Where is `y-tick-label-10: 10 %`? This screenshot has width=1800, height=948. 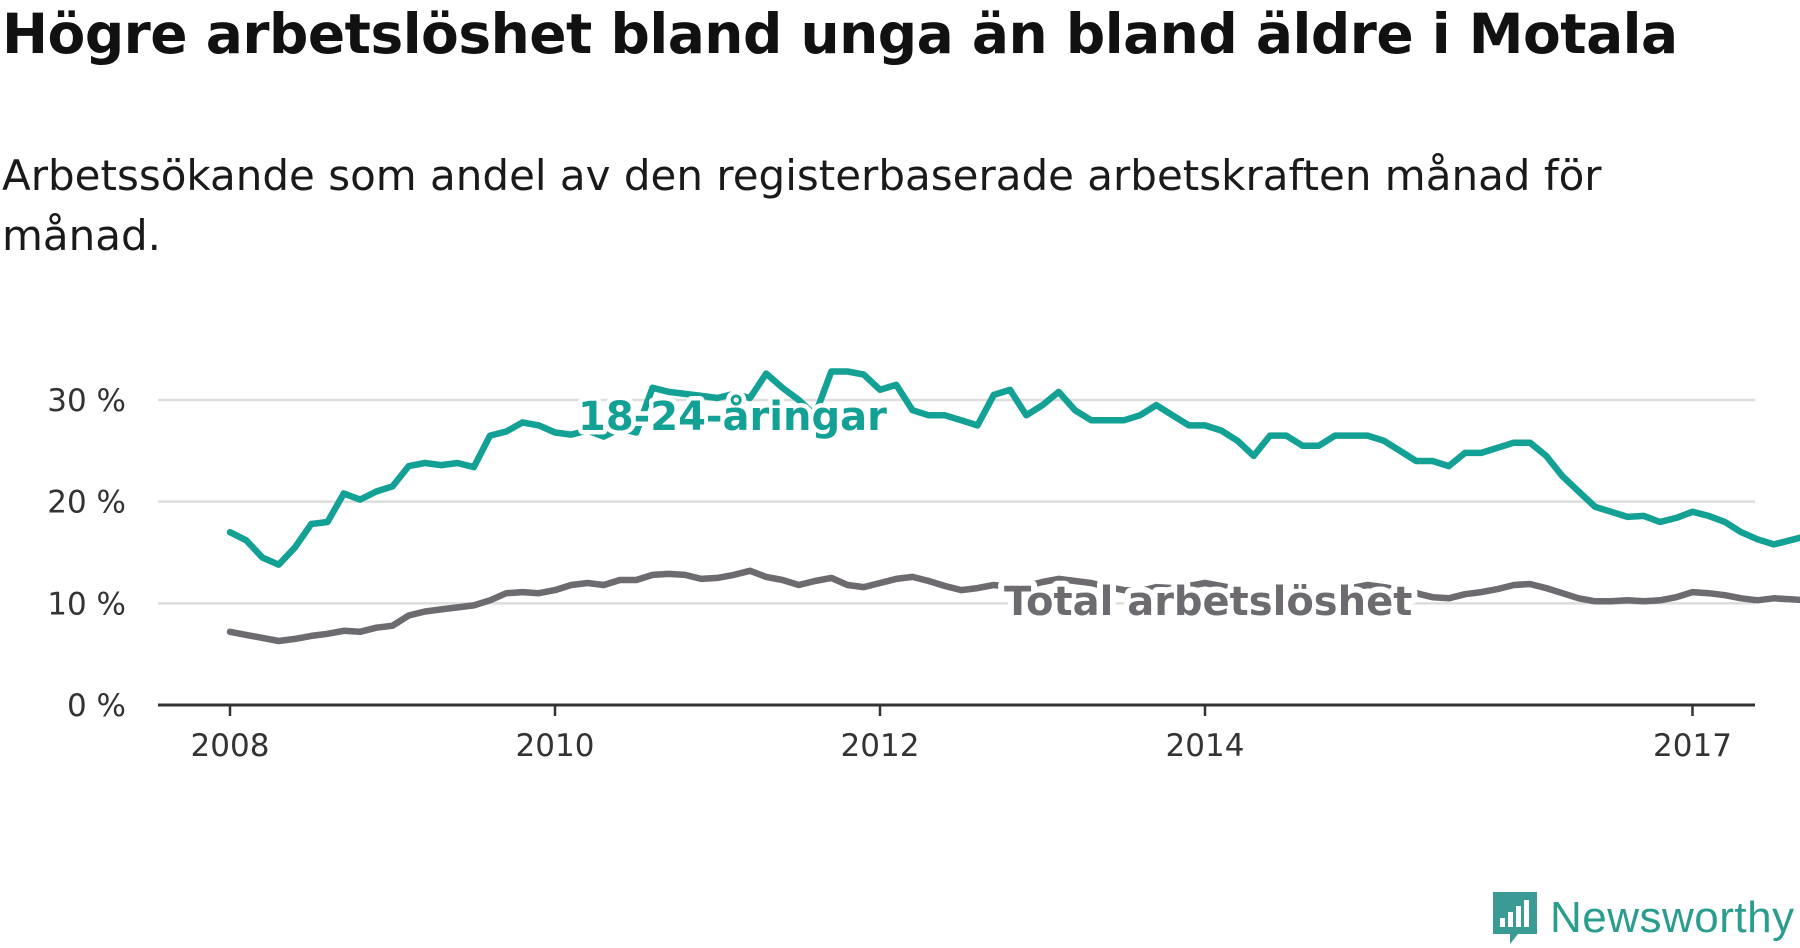 y-tick-label-10: 10 % is located at coordinates (86, 604).